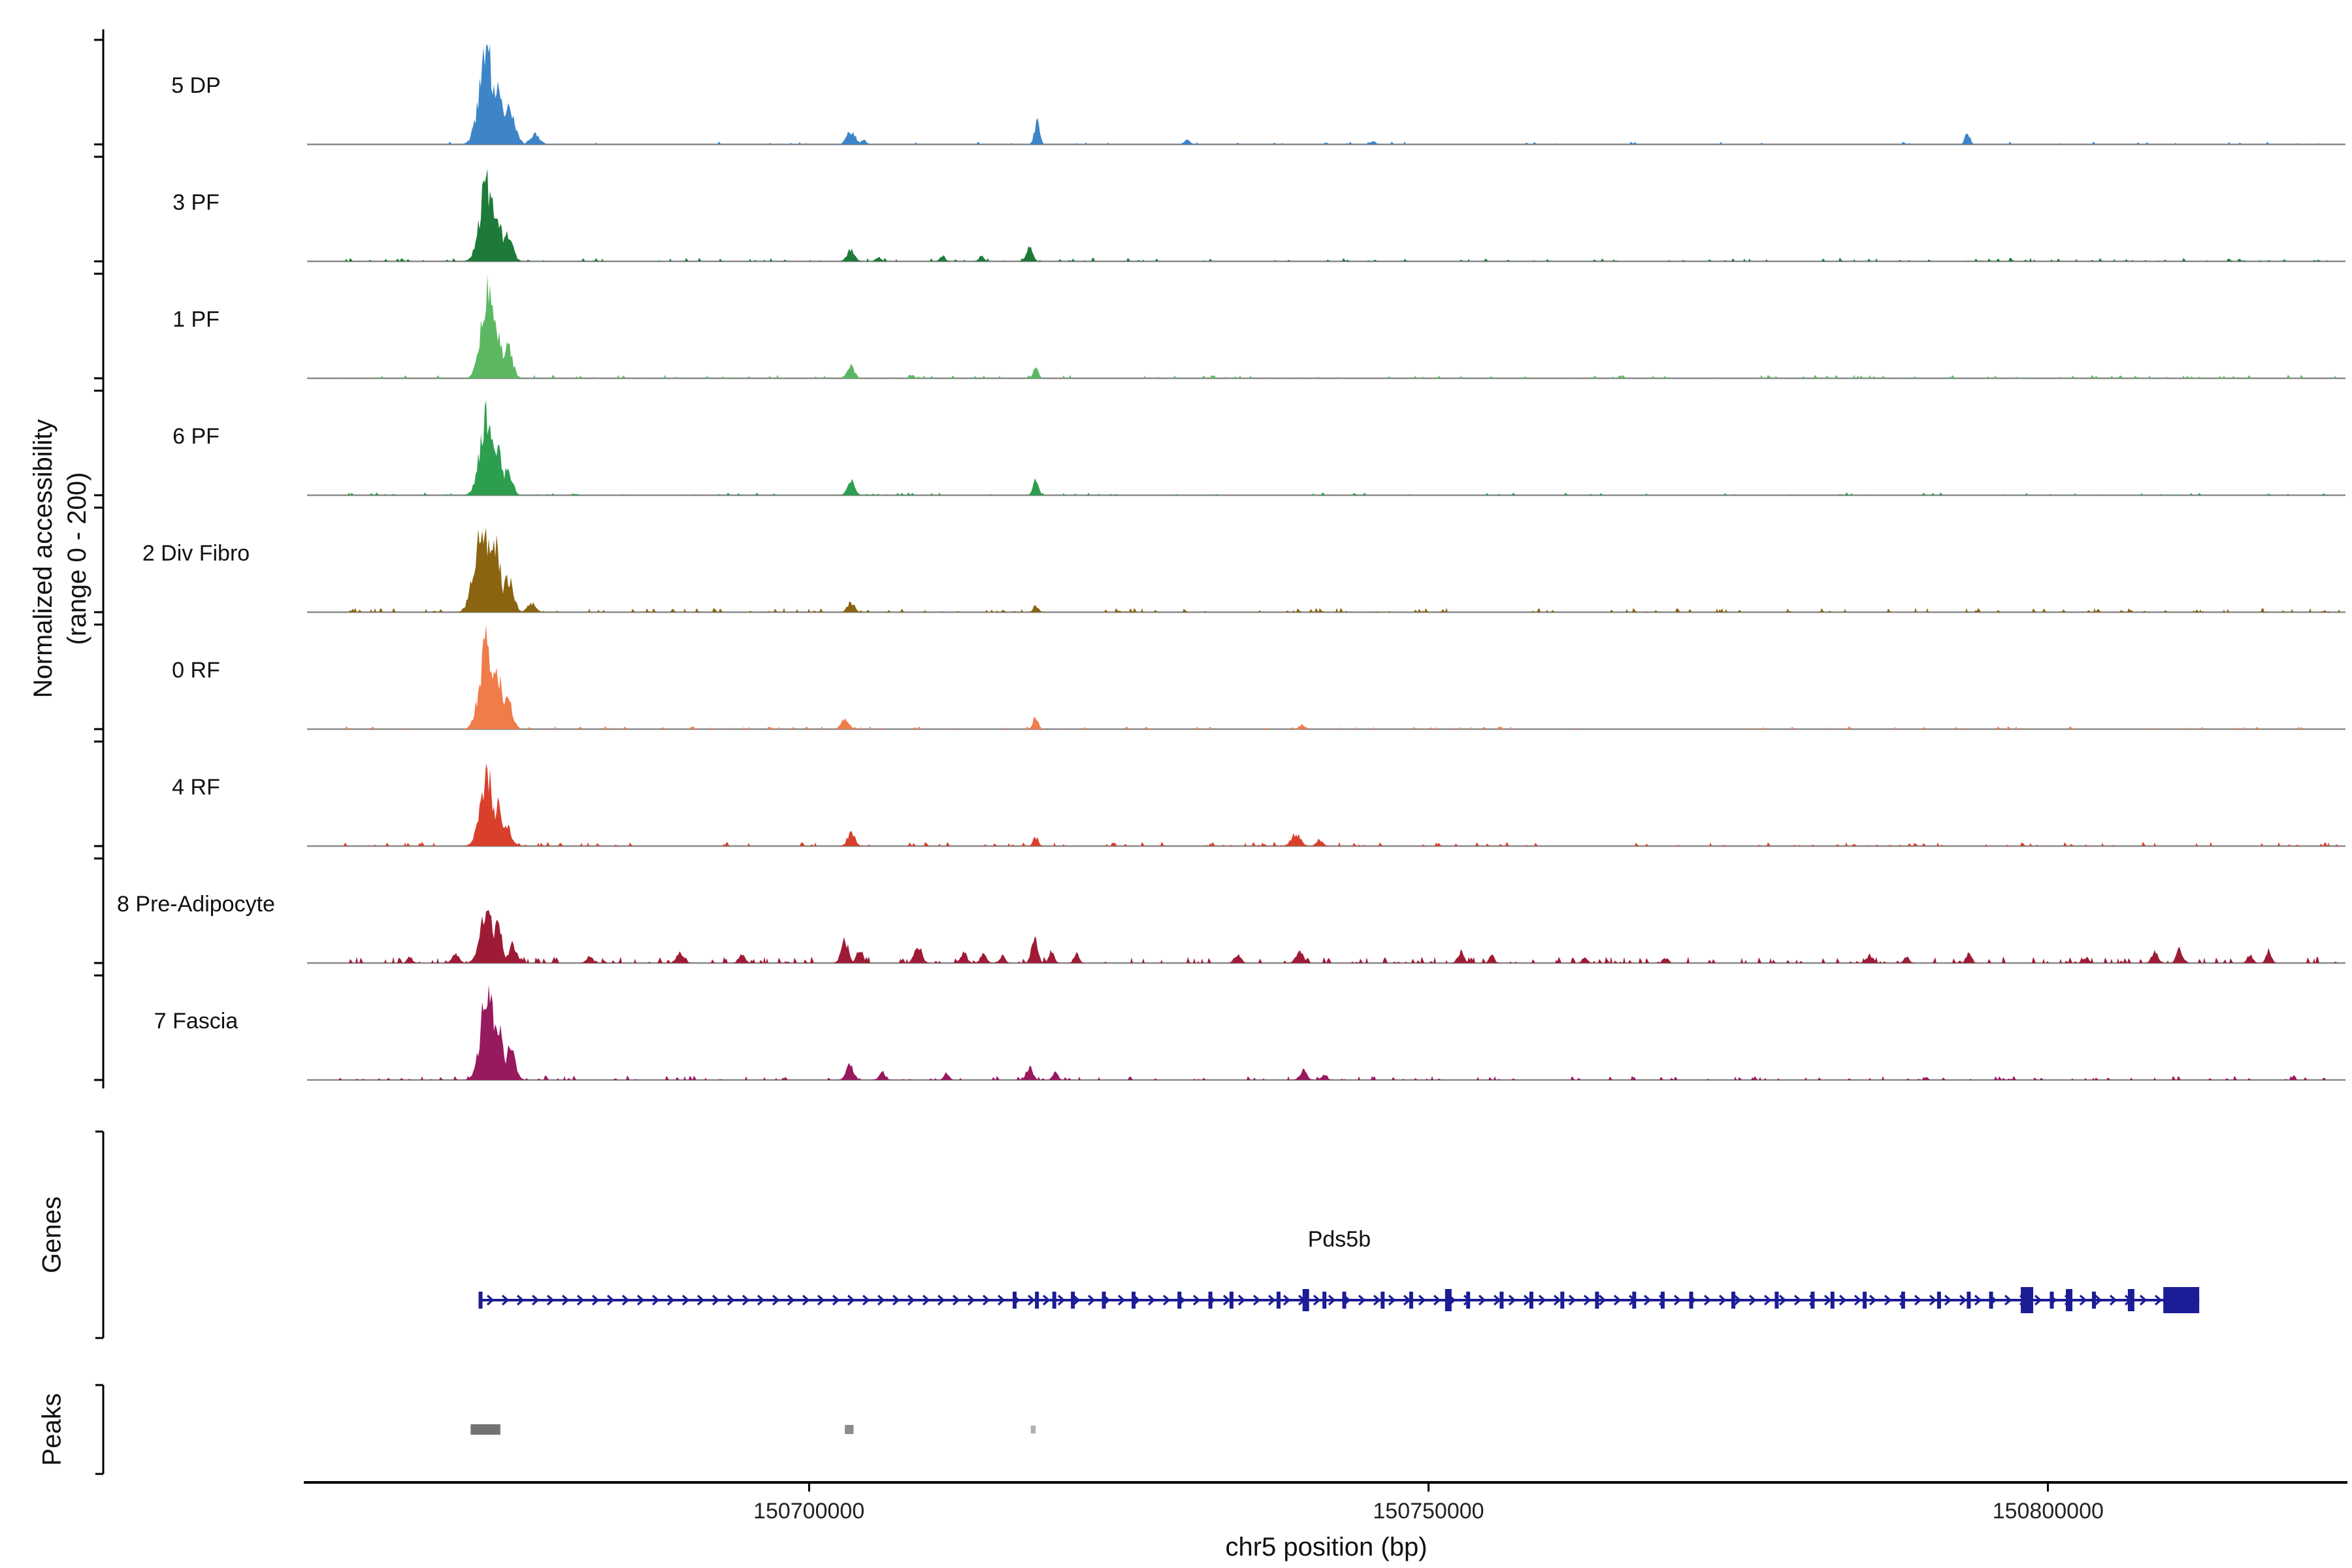 The height and width of the screenshot is (1568, 2352). Describe the element at coordinates (99, 752) in the screenshot. I see `axis-brackets` at that location.